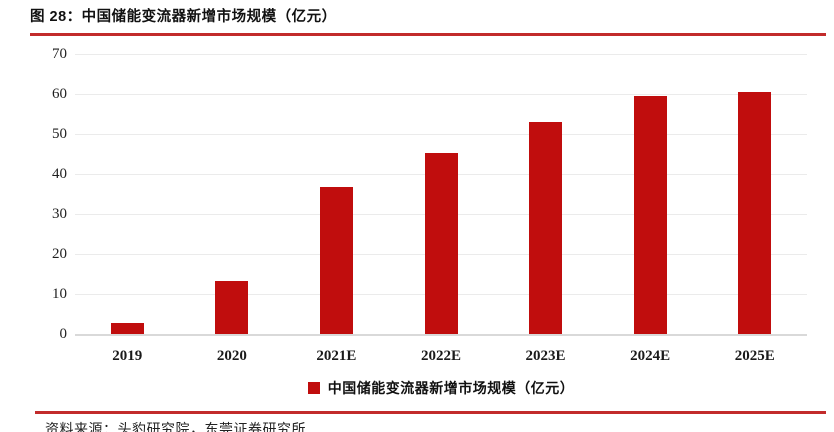  Describe the element at coordinates (650, 215) in the screenshot. I see `bar-2024E` at that location.